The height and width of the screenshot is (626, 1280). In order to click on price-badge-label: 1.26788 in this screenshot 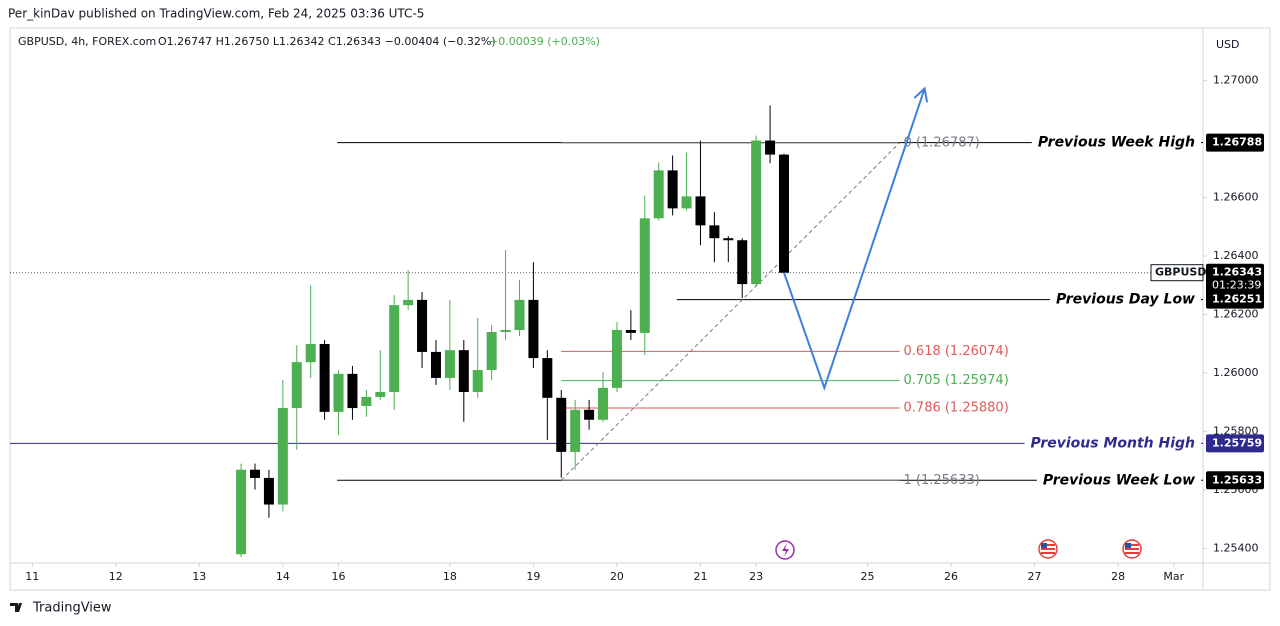, I will do `click(1237, 142)`.